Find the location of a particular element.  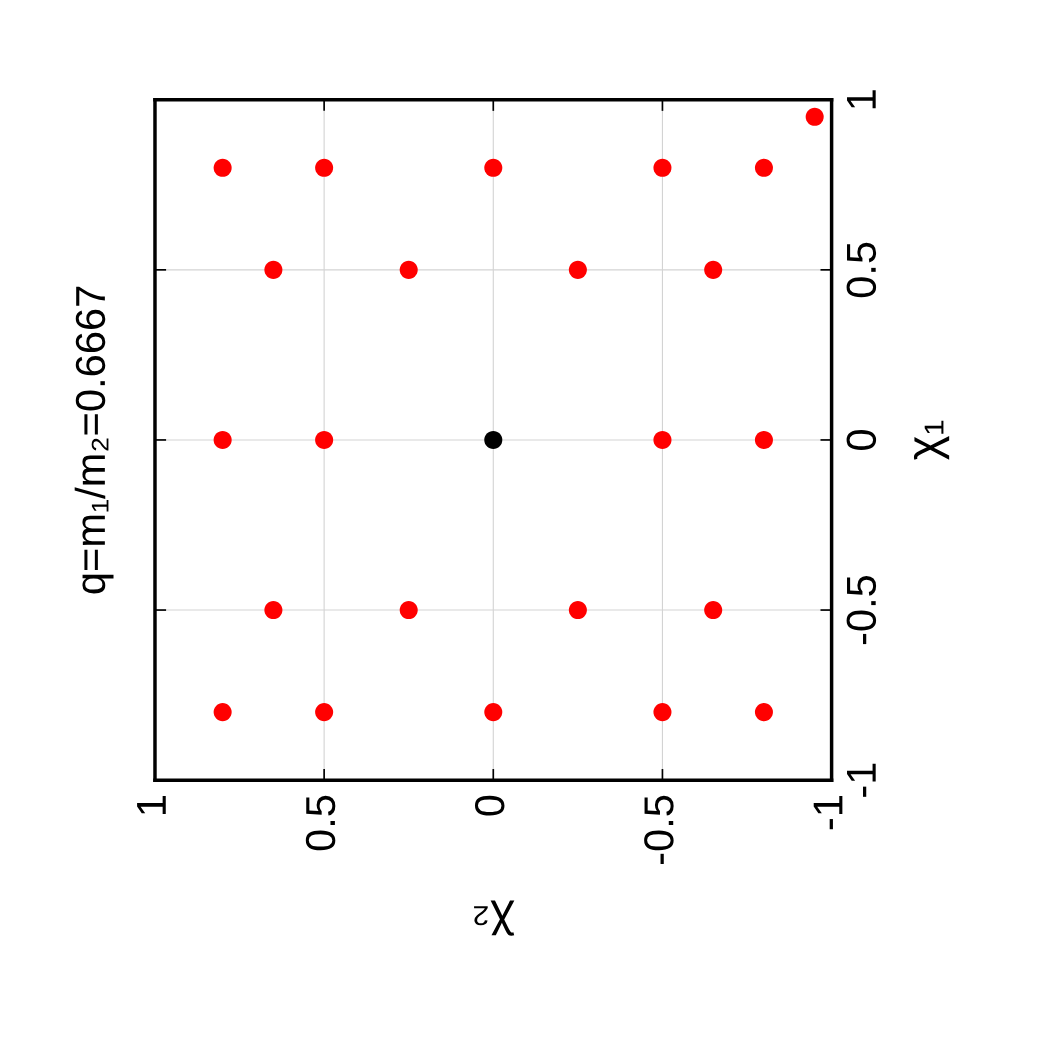

x-tick-label: 0.5 is located at coordinates (320, 823).